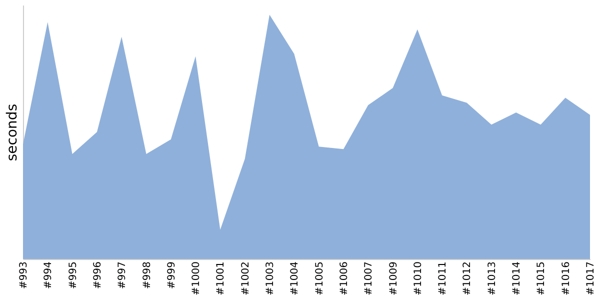 The width and height of the screenshot is (600, 300). I want to click on x-tick-label: #1005, so click(320, 279).